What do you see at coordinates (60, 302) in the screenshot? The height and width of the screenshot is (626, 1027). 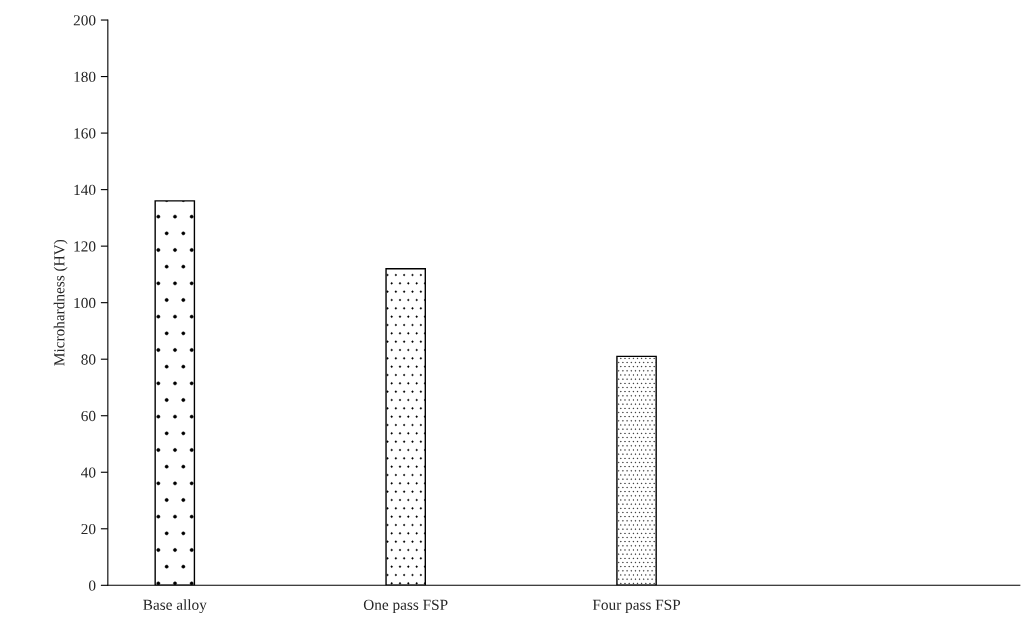 I see `y-axis-title: Microhardness (HV)` at bounding box center [60, 302].